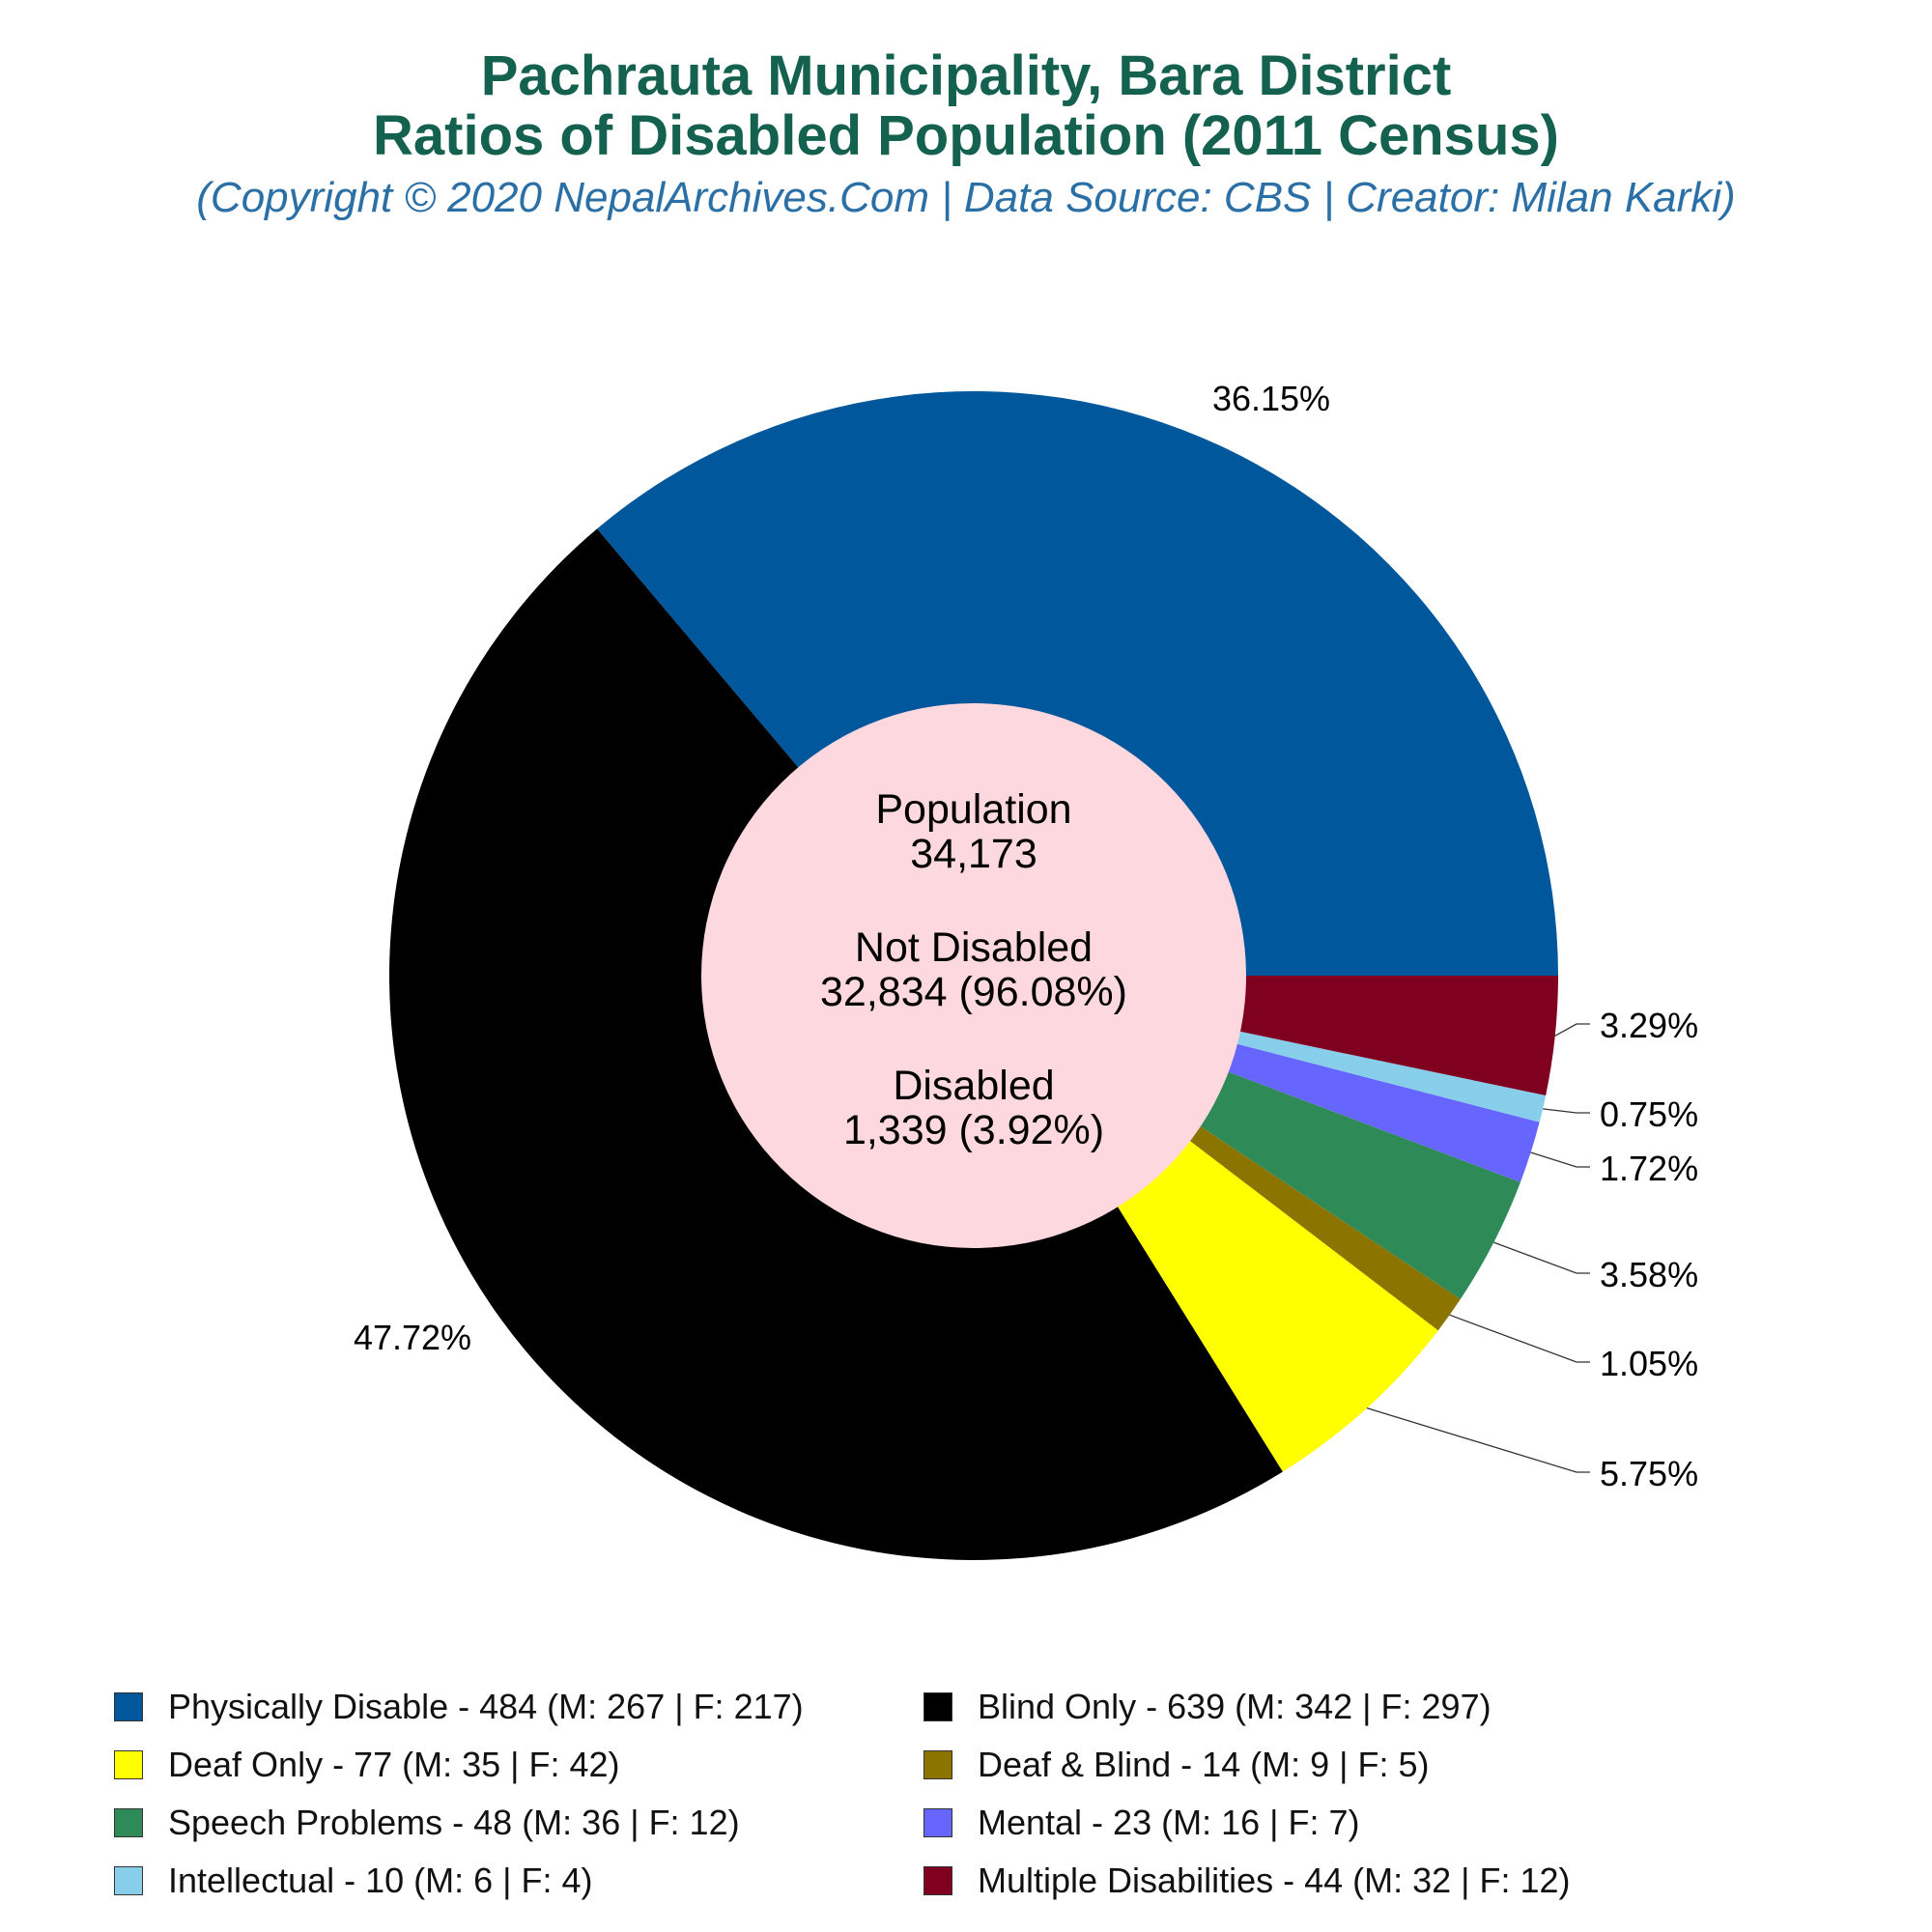 The height and width of the screenshot is (1932, 1932). What do you see at coordinates (1649, 1473) in the screenshot?
I see `percent-label: 5.75%` at bounding box center [1649, 1473].